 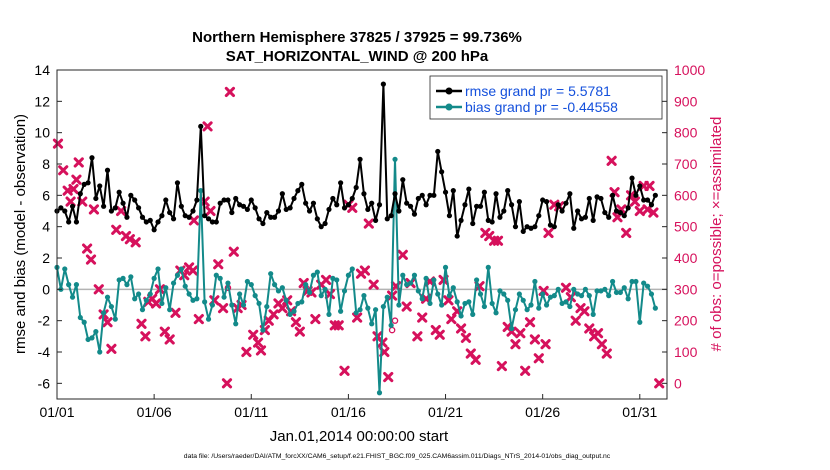 What do you see at coordinates (686, 289) in the screenshot?
I see `y-right-tick-label: 300` at bounding box center [686, 289].